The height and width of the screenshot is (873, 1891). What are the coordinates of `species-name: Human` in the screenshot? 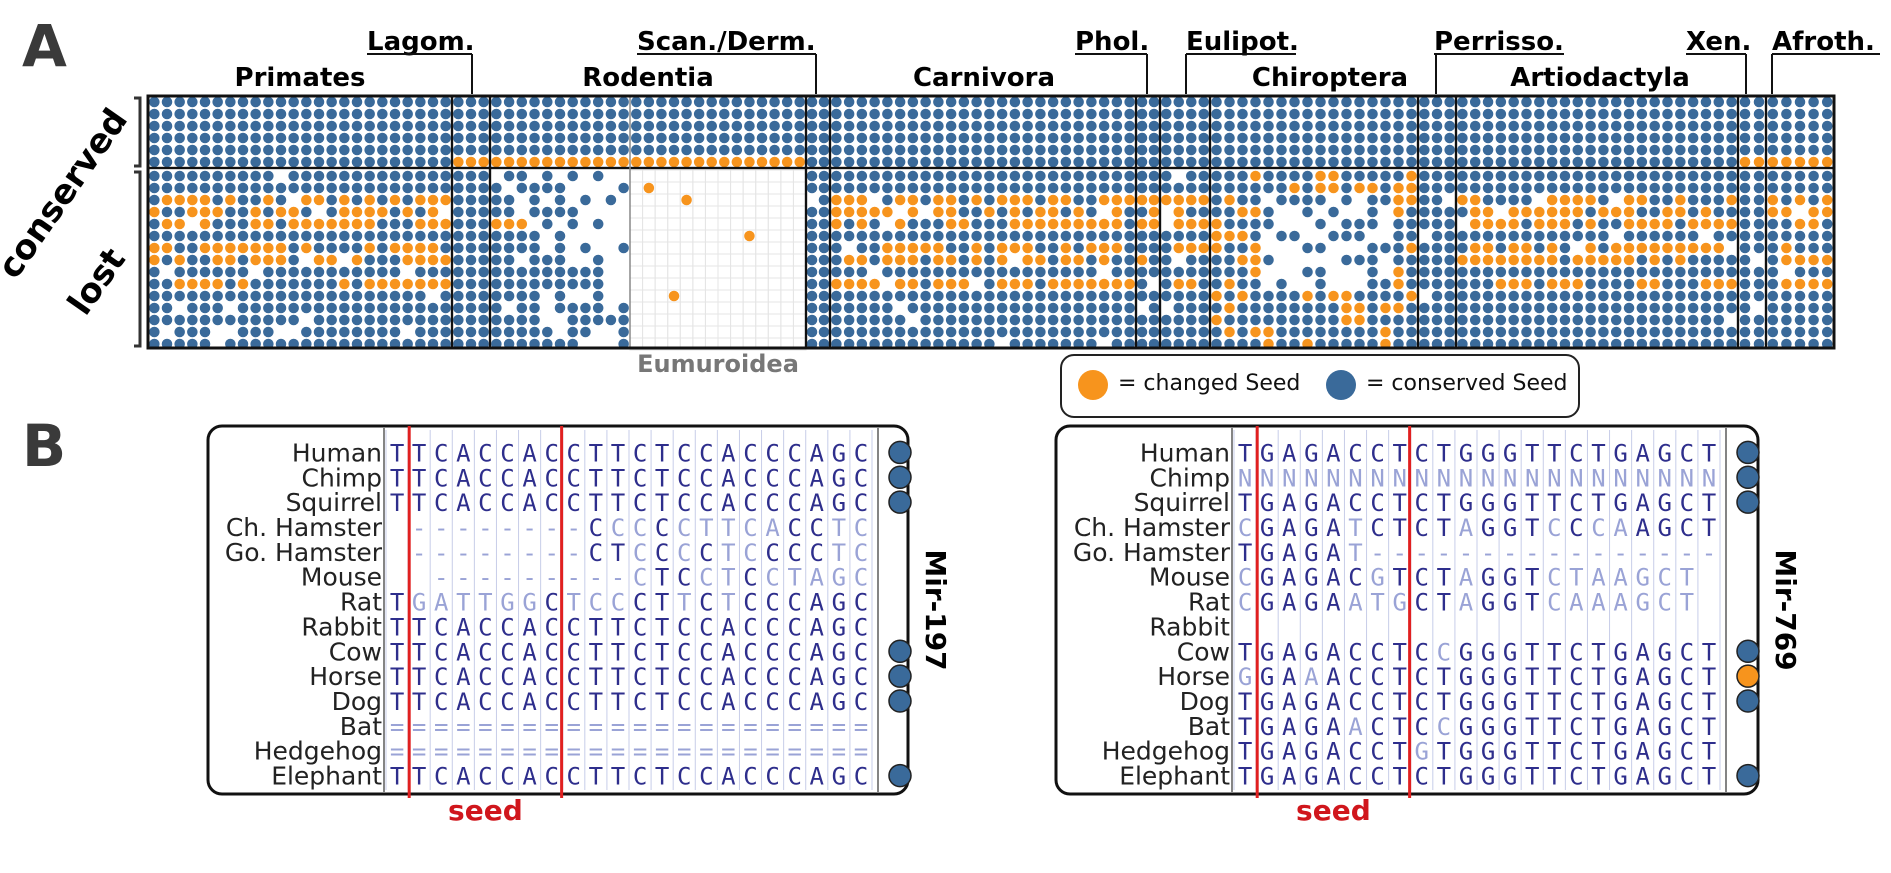 It's located at (337, 452).